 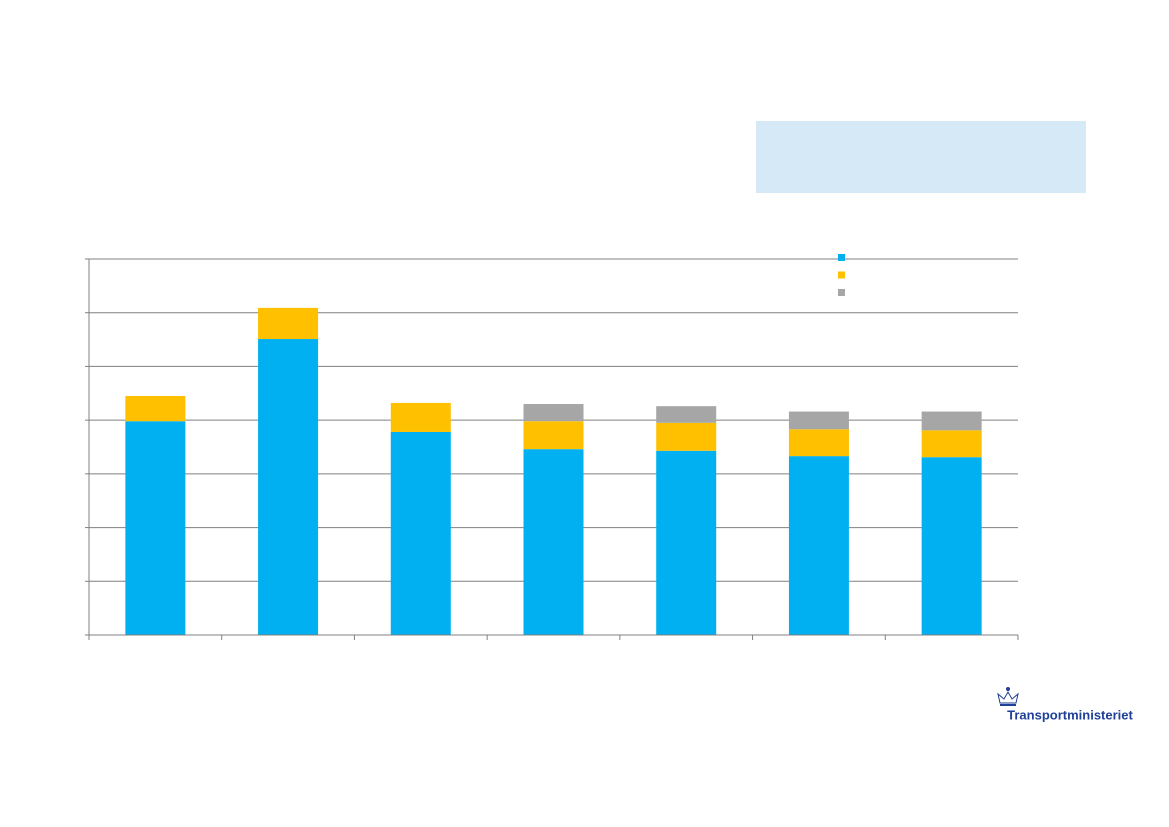 What do you see at coordinates (1008, 696) in the screenshot?
I see `logo-crown` at bounding box center [1008, 696].